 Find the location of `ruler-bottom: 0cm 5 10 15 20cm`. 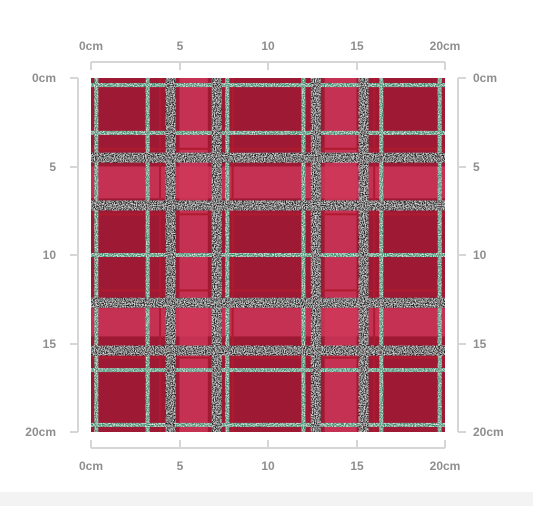

ruler-bottom: 0cm 5 10 15 20cm is located at coordinates (269, 456).